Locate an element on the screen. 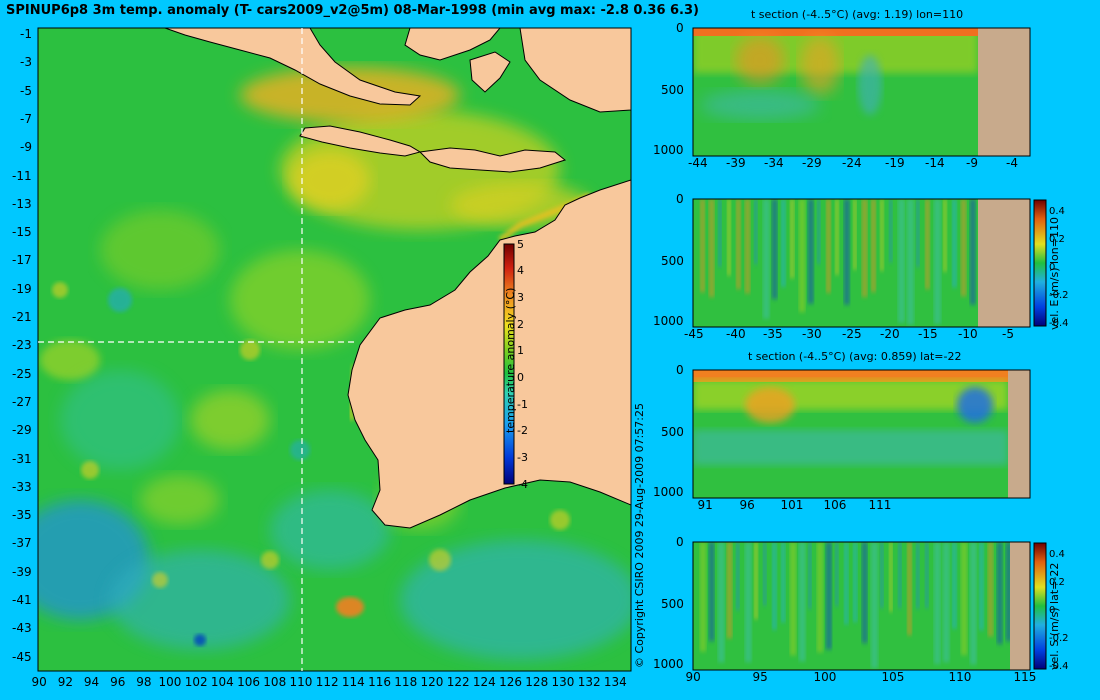  section-3-y-tick: 0 is located at coordinates (680, 370).